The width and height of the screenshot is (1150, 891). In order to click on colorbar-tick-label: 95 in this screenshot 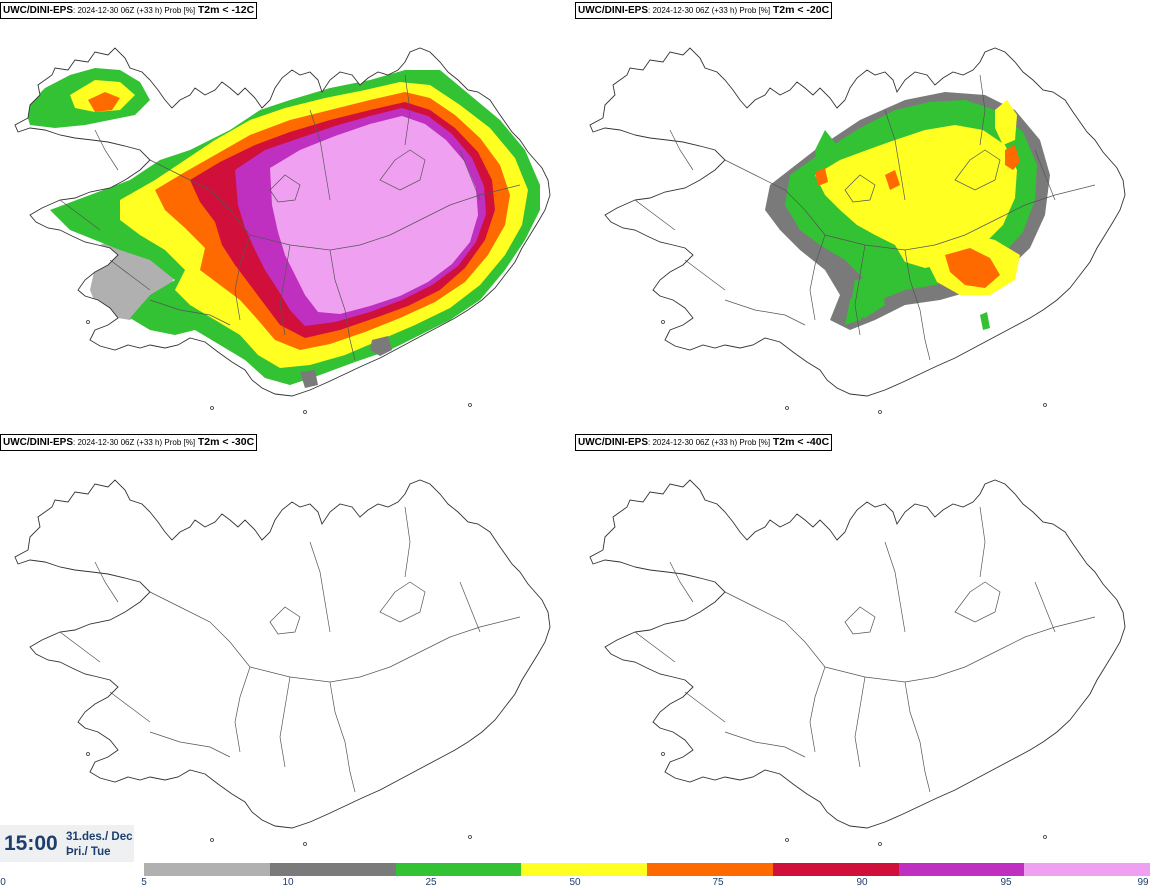, I will do `click(1006, 882)`.